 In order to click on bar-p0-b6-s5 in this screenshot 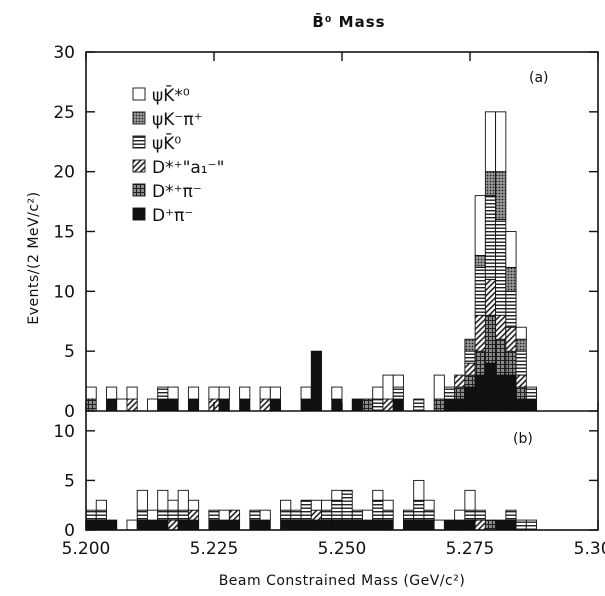, I will do `click(173, 393)`.